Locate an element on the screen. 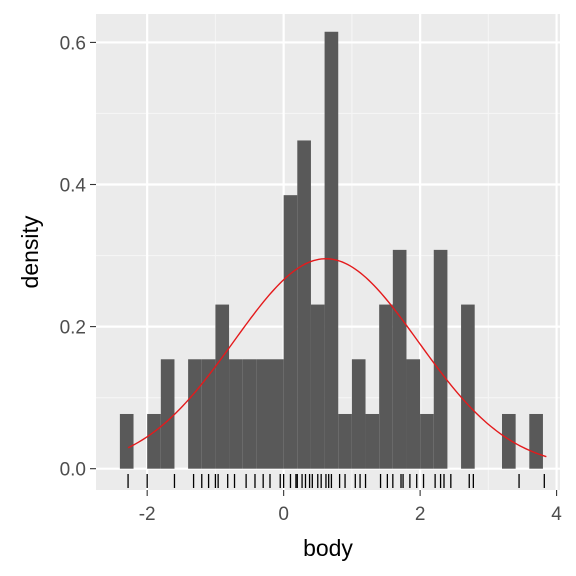  y-axis-title: density is located at coordinates (30, 251).